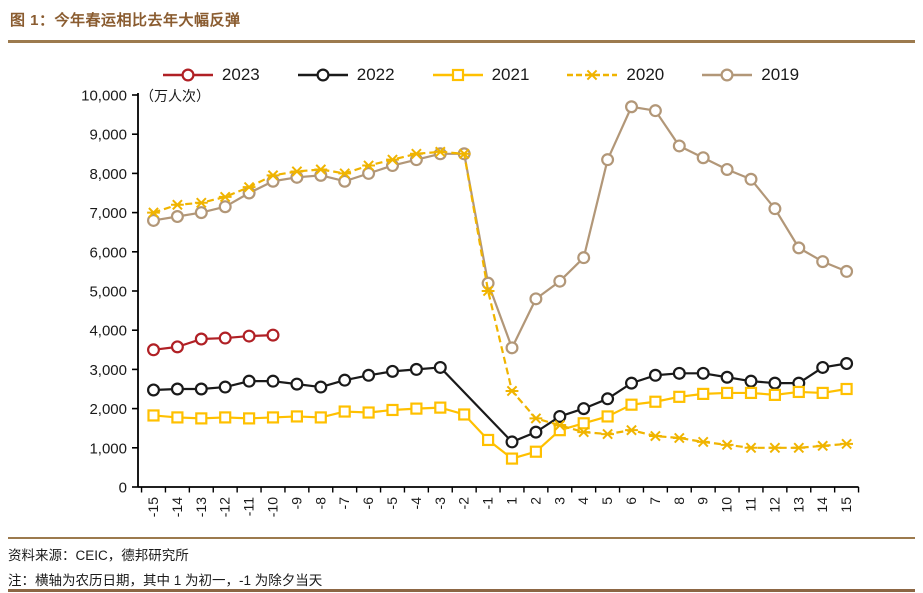  What do you see at coordinates (108, 292) in the screenshot?
I see `svg-text: 5,000` at bounding box center [108, 292].